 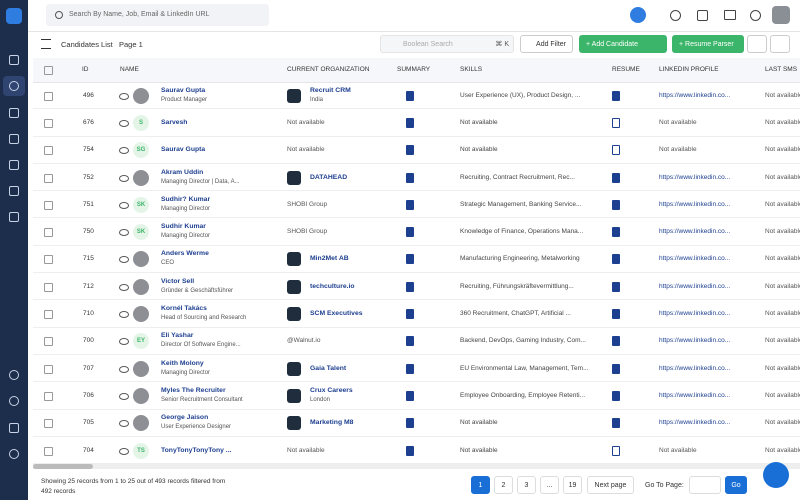 What do you see at coordinates (503, 485) in the screenshot?
I see `page-button: 2` at bounding box center [503, 485].